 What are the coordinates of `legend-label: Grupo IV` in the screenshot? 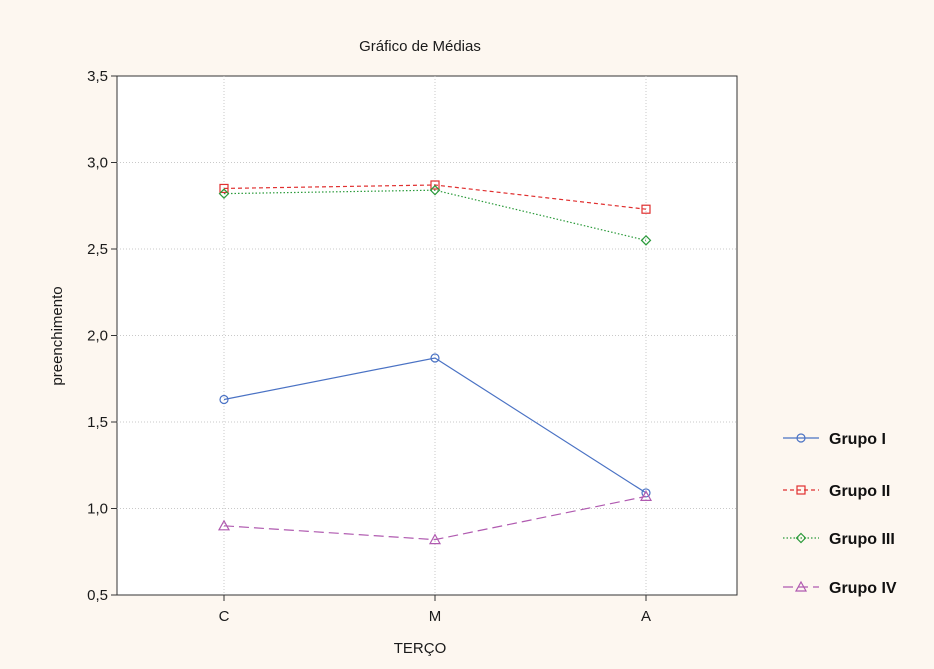 It's located at (863, 588).